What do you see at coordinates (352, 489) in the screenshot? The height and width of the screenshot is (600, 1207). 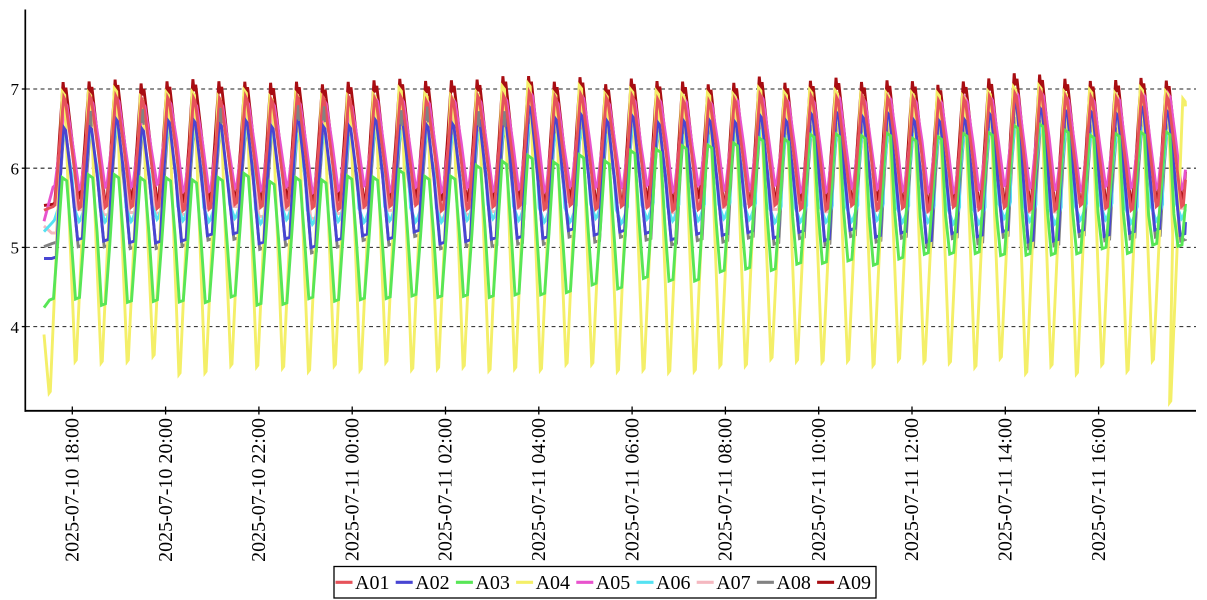 I see `svg-text: 2025-07-11 00:00` at bounding box center [352, 489].